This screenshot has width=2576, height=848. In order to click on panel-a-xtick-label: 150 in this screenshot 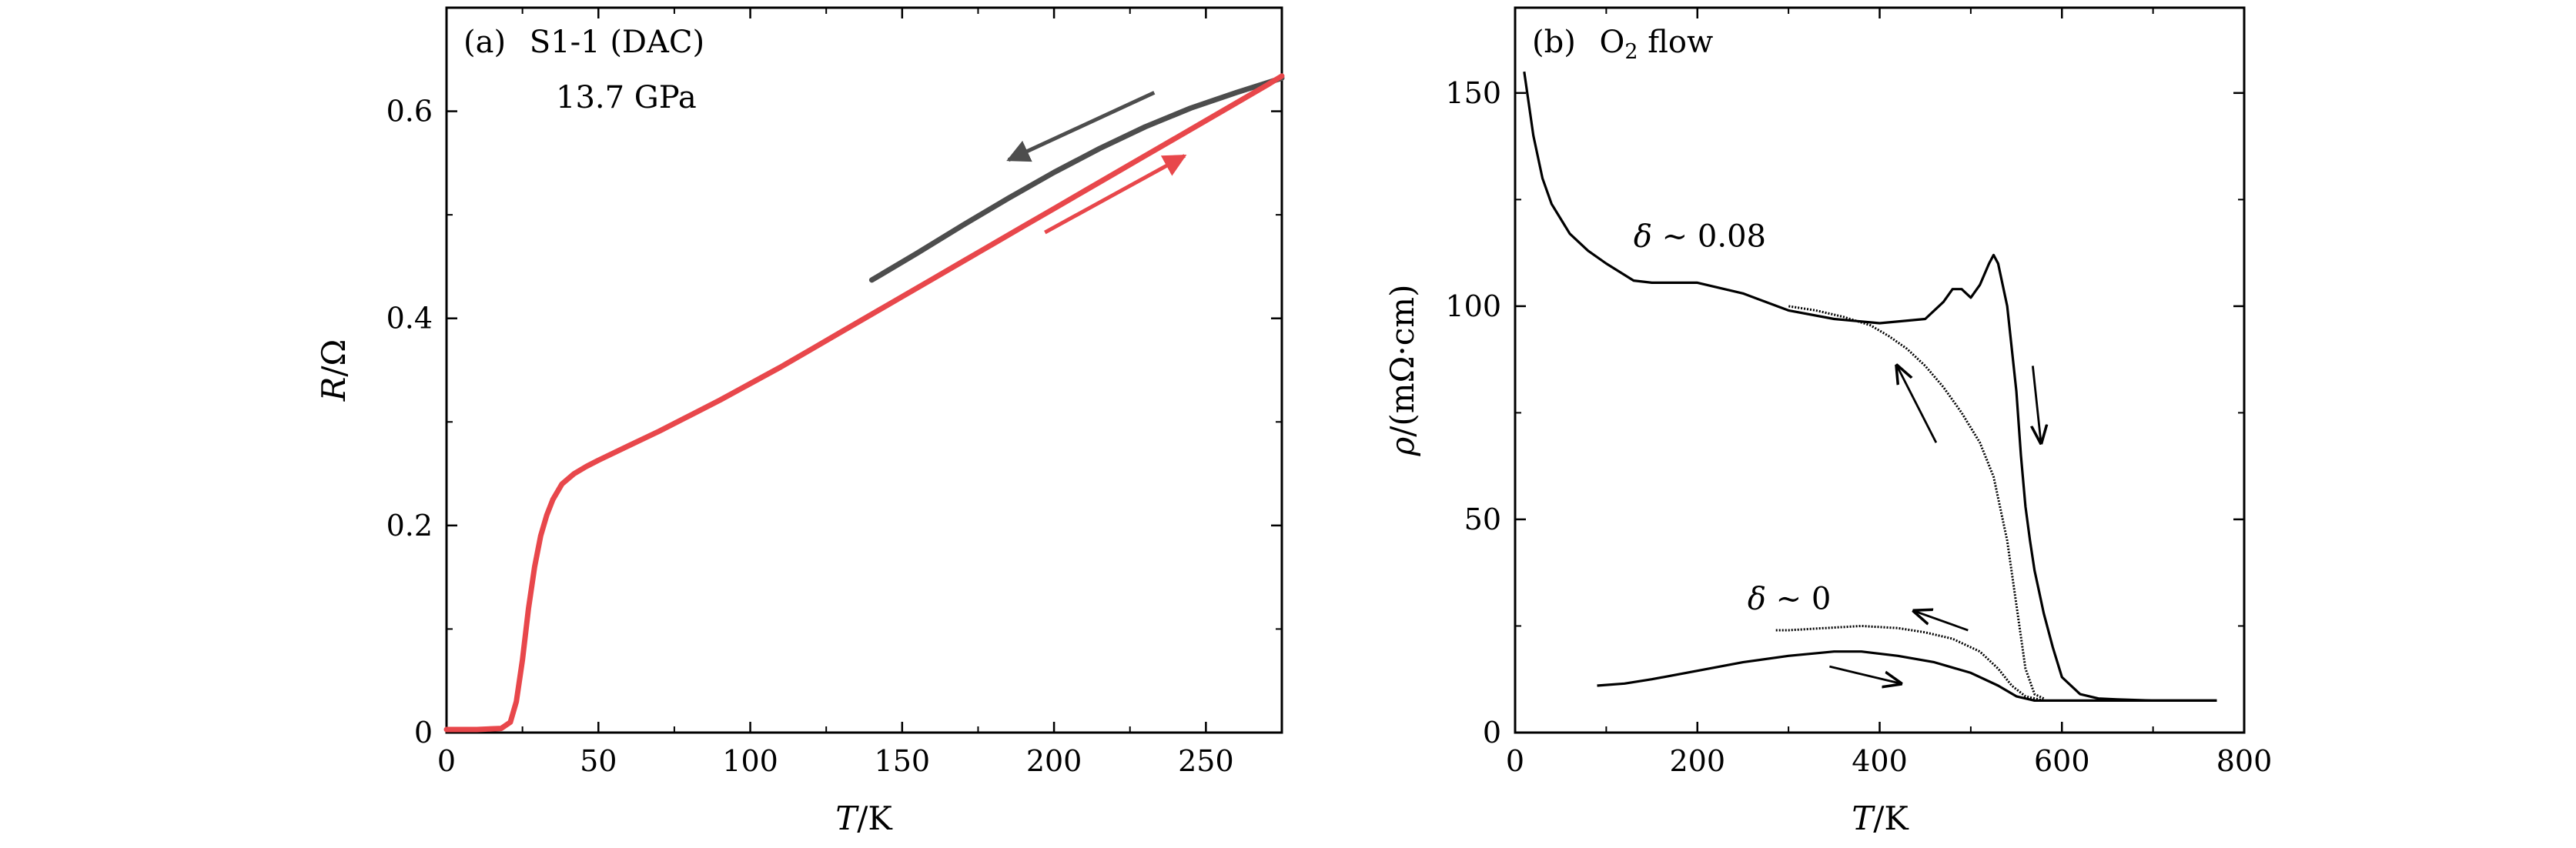, I will do `click(903, 761)`.